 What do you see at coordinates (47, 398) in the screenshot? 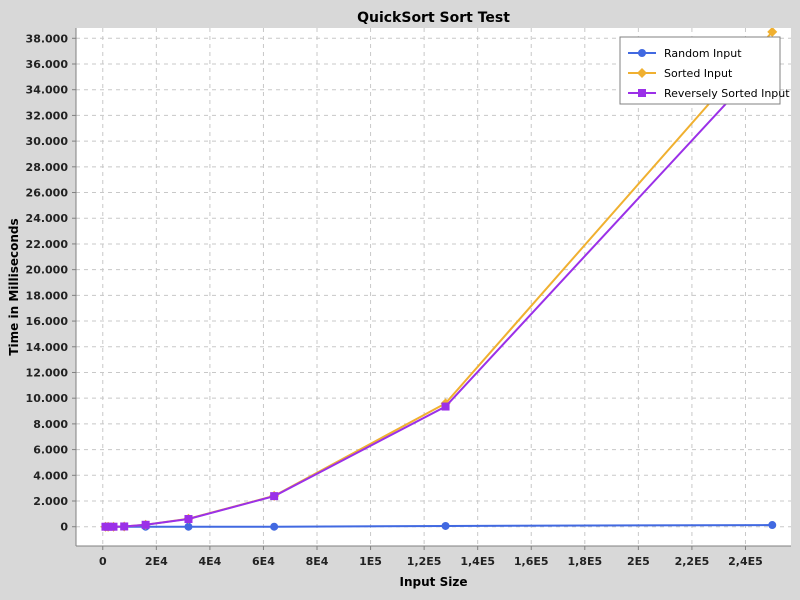
I see `y-tick-label: 10.000` at bounding box center [47, 398].